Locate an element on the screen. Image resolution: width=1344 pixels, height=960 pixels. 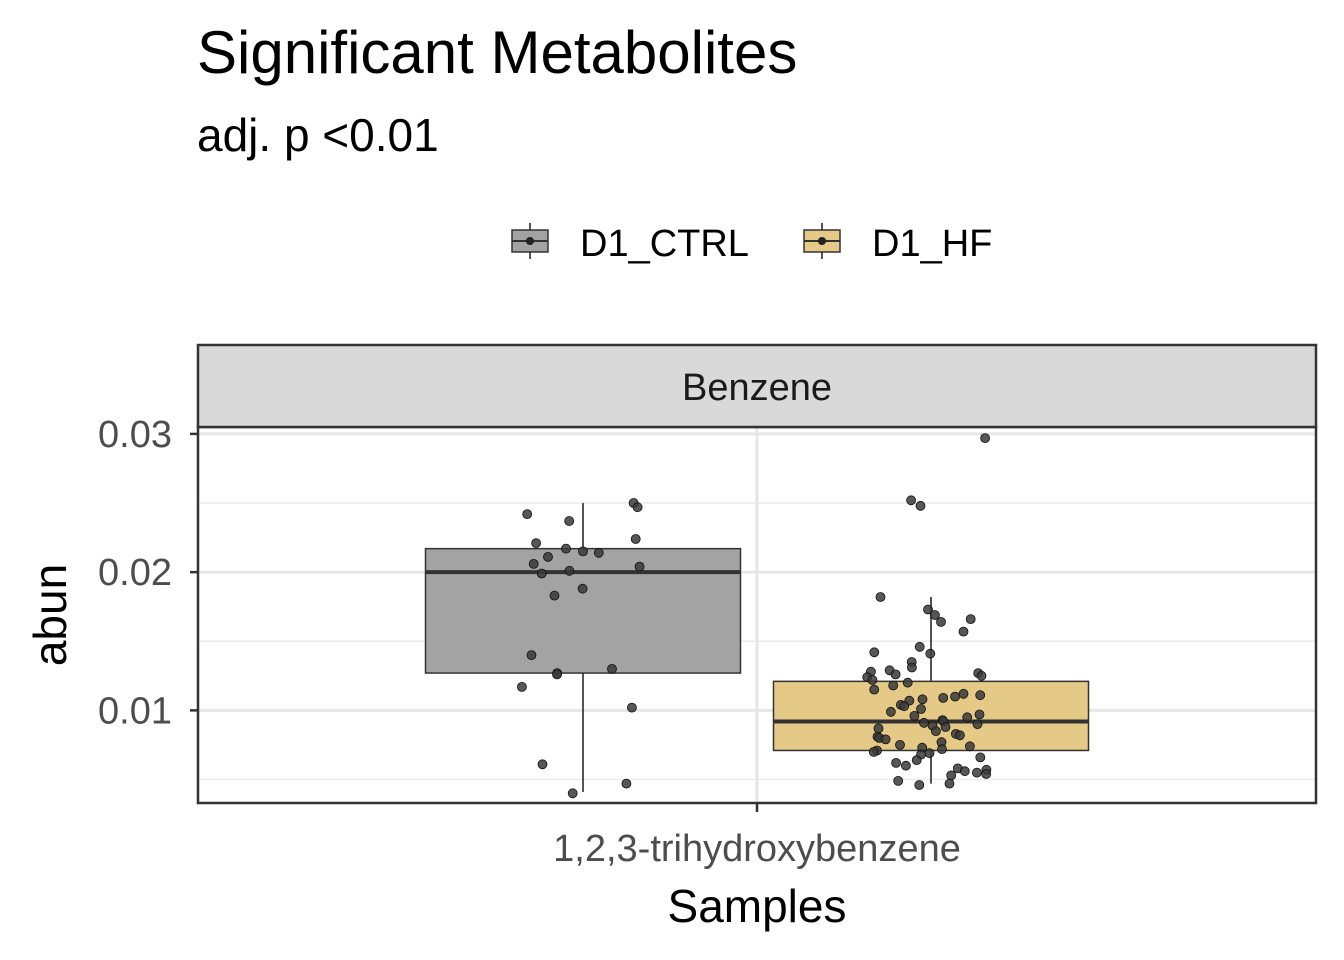
y-tick-label: 0.02 is located at coordinates (135, 573).